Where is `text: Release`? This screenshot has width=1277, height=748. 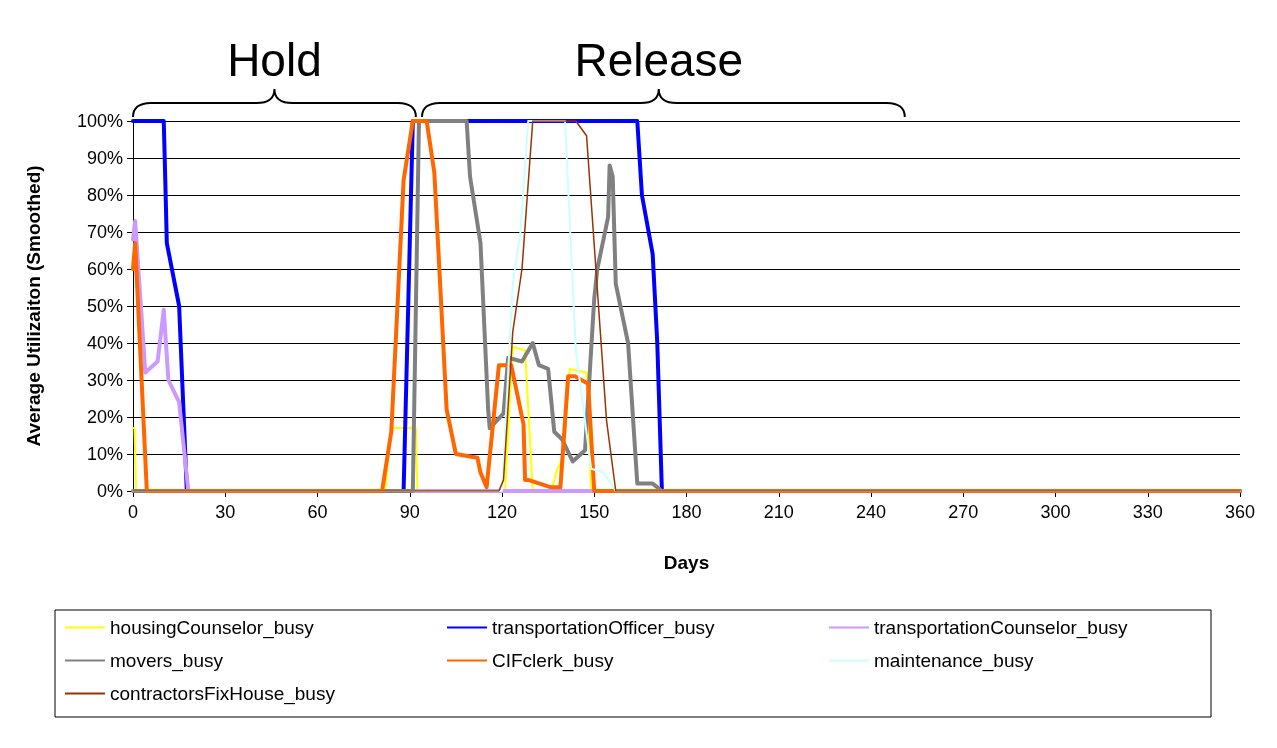 text: Release is located at coordinates (659, 60).